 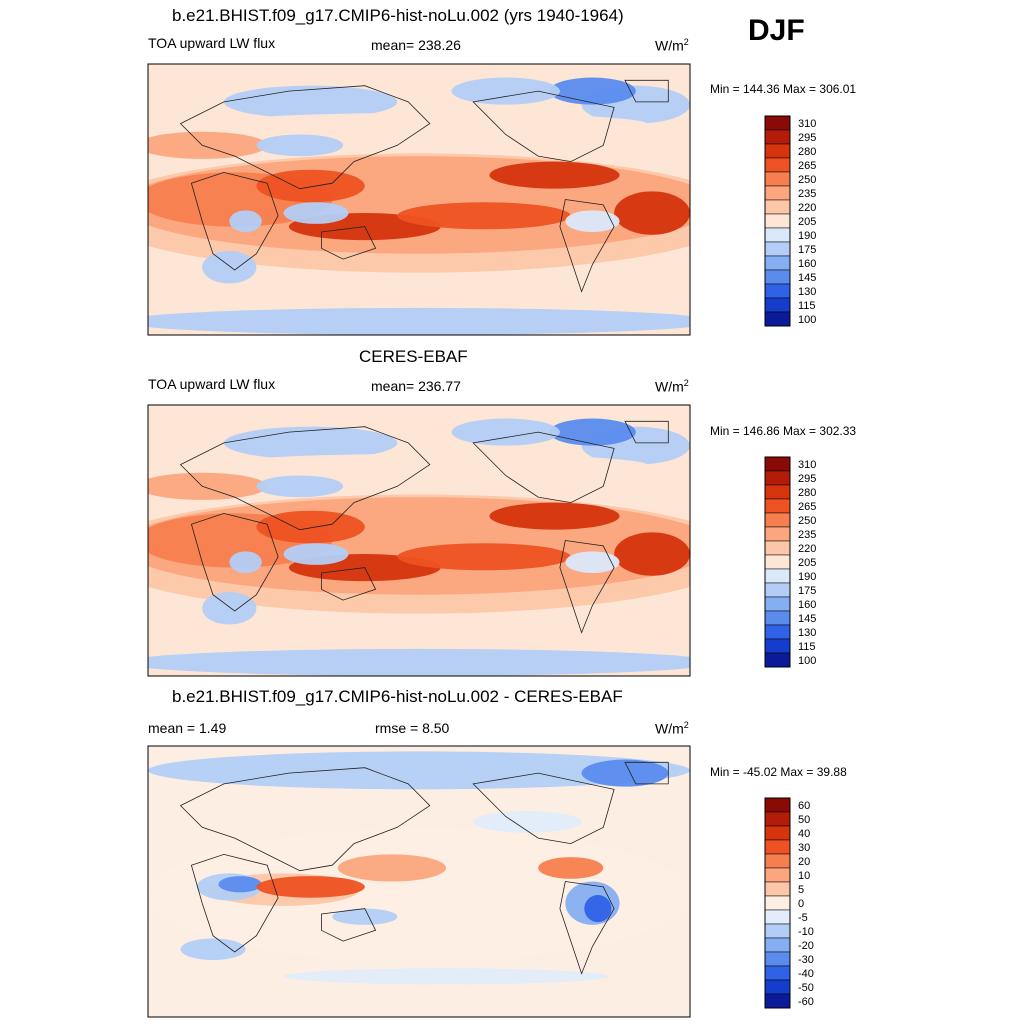 What do you see at coordinates (804, 834) in the screenshot?
I see `colorbar-tick-label: 40` at bounding box center [804, 834].